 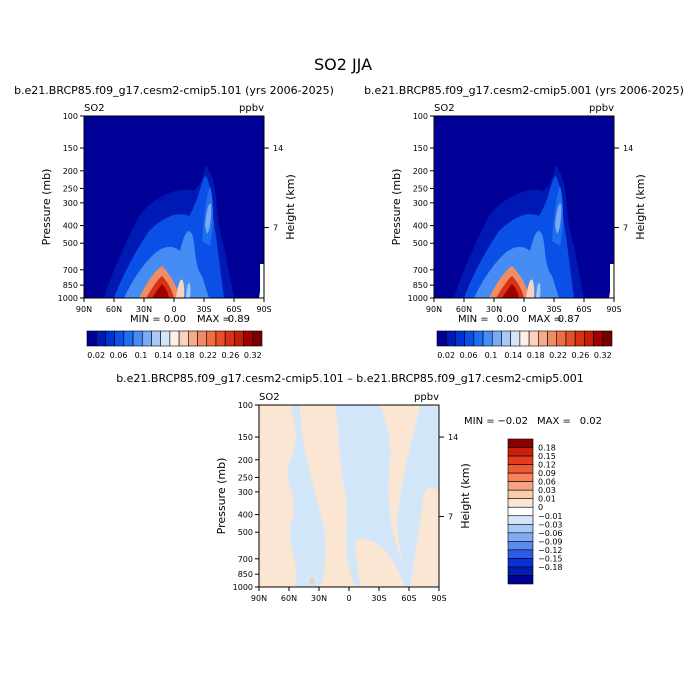 What do you see at coordinates (233, 309) in the screenshot?
I see `x-tick-label: 60S` at bounding box center [233, 309].